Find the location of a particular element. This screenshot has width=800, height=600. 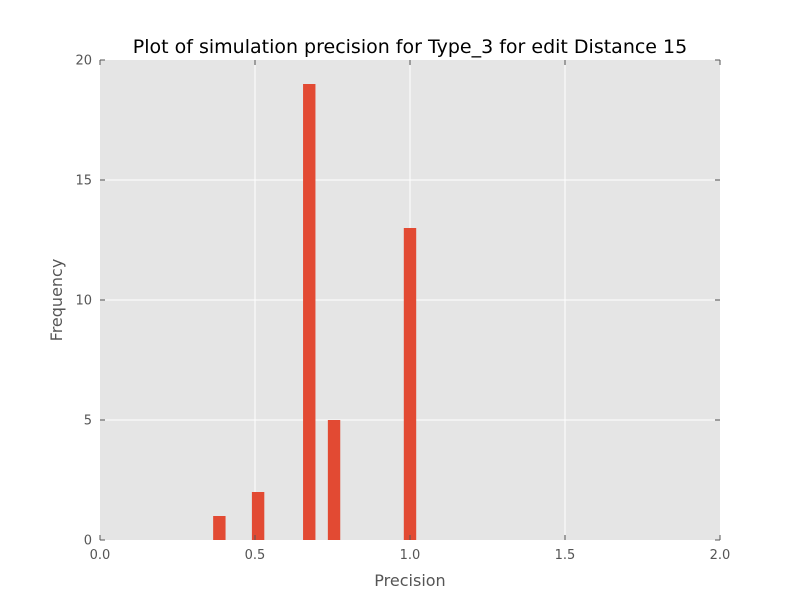

x-axis-label: Precision is located at coordinates (409, 580).